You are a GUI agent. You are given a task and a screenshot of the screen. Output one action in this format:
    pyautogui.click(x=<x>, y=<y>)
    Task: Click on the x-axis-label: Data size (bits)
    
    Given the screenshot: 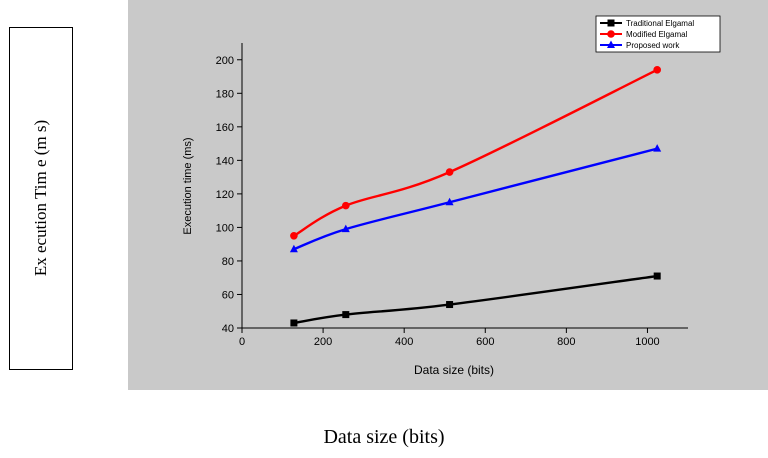 What is the action you would take?
    pyautogui.click(x=454, y=370)
    